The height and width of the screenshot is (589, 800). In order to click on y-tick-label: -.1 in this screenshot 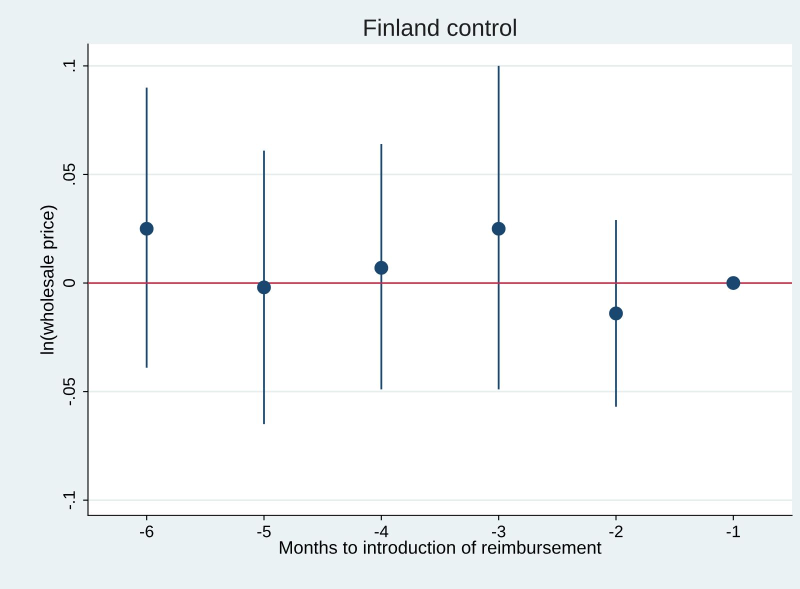, I will do `click(69, 500)`.